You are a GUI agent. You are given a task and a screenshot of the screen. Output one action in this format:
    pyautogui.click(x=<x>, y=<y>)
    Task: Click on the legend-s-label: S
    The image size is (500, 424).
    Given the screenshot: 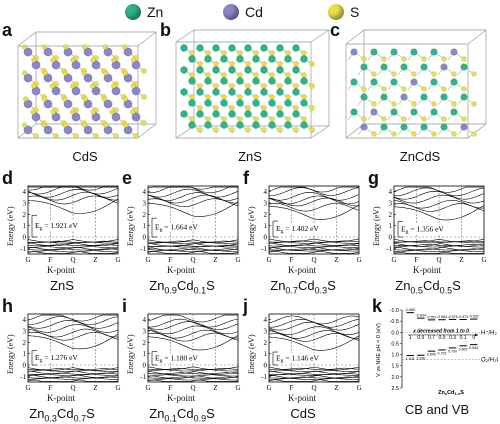 What is the action you would take?
    pyautogui.click(x=355, y=12)
    